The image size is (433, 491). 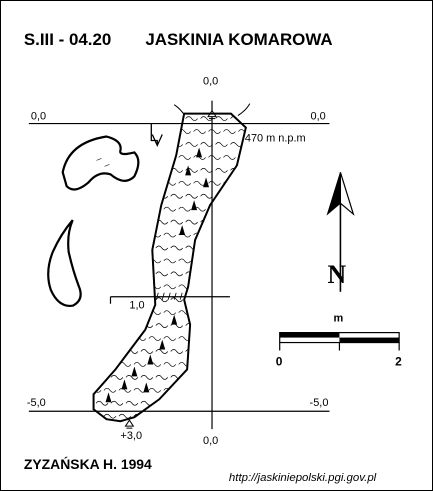 What do you see at coordinates (36, 403) in the screenshot?
I see `label-bottom-left: -5,0` at bounding box center [36, 403].